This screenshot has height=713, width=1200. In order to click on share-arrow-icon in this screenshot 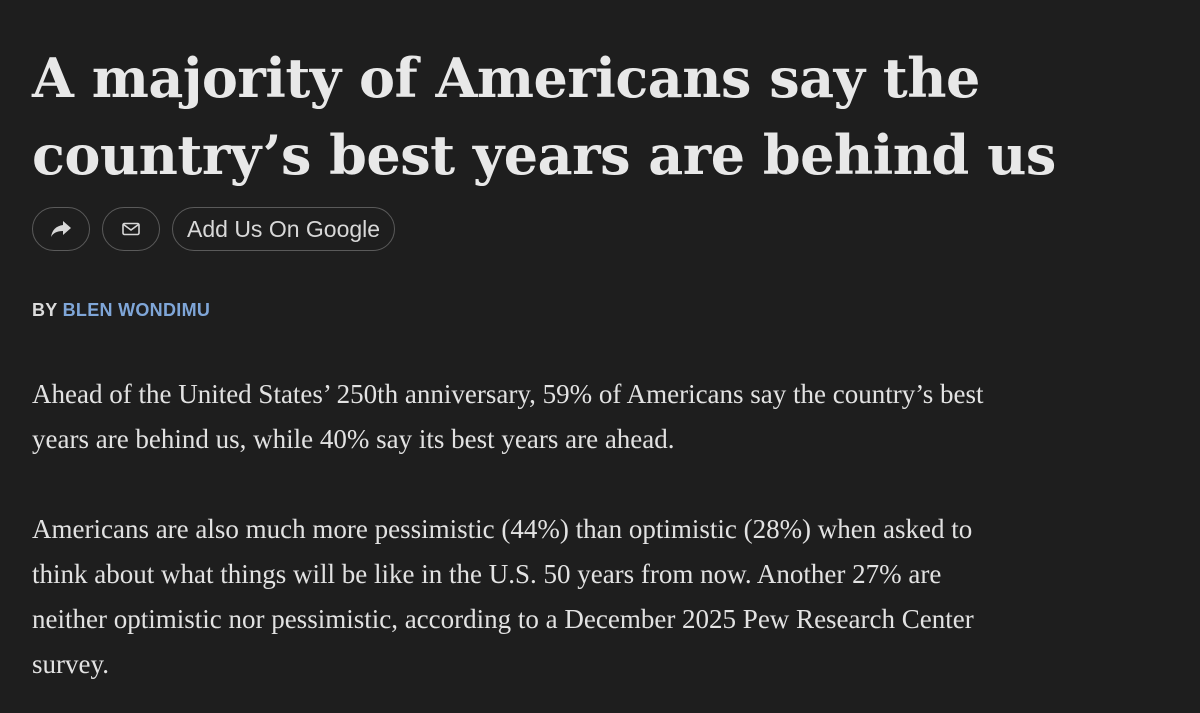, I will do `click(61, 229)`.